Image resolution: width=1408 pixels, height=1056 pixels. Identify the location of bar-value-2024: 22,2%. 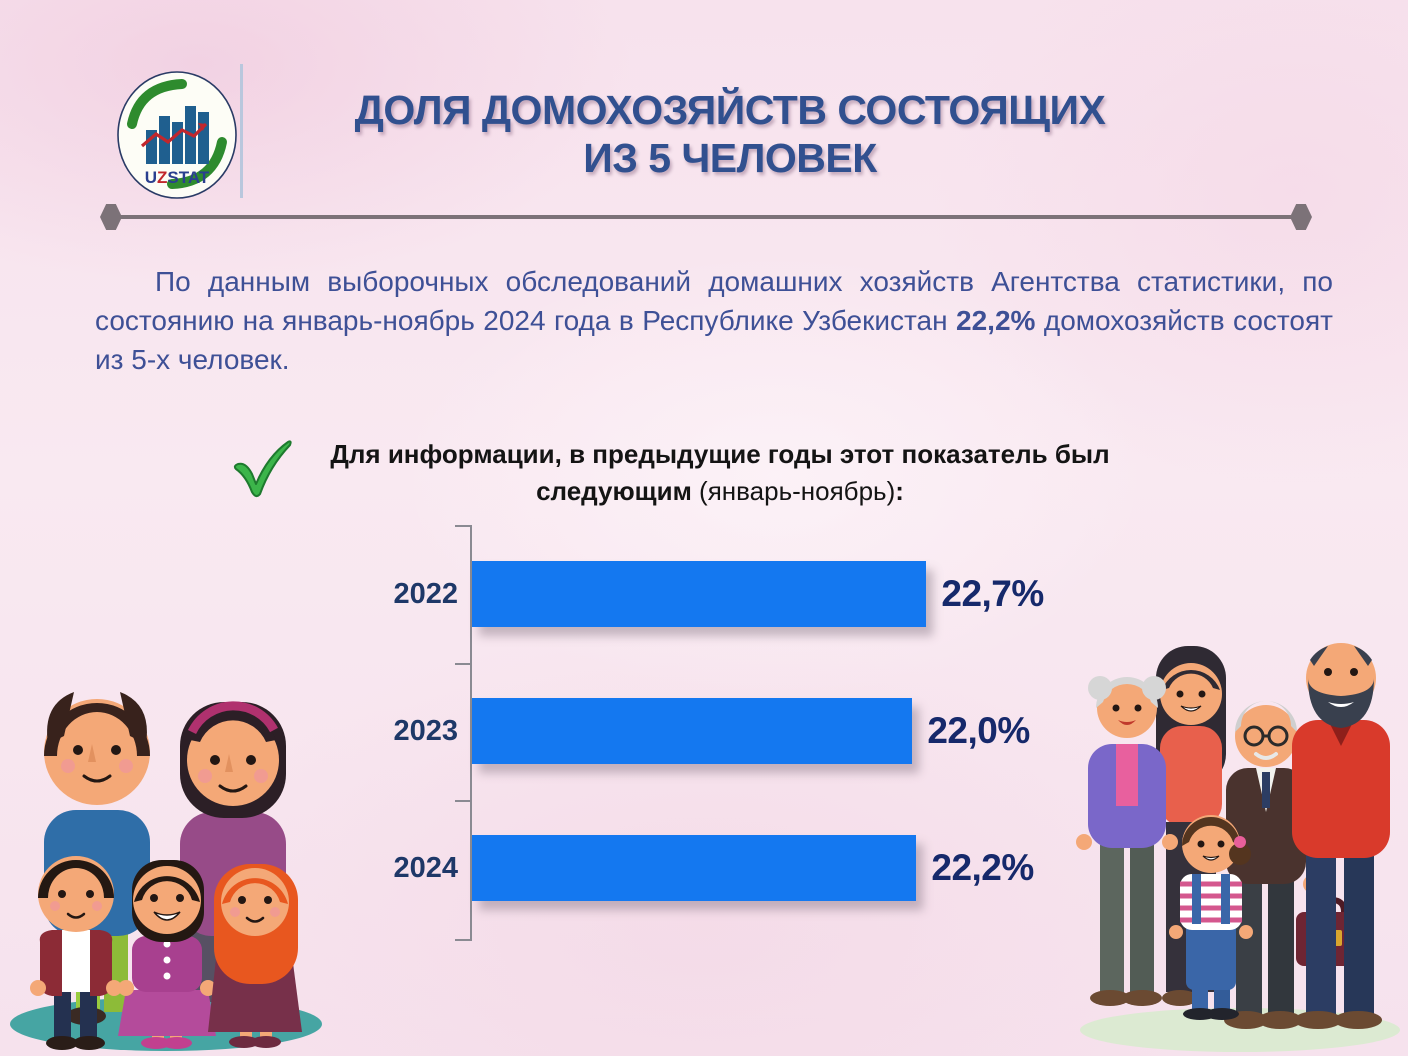
(982, 867).